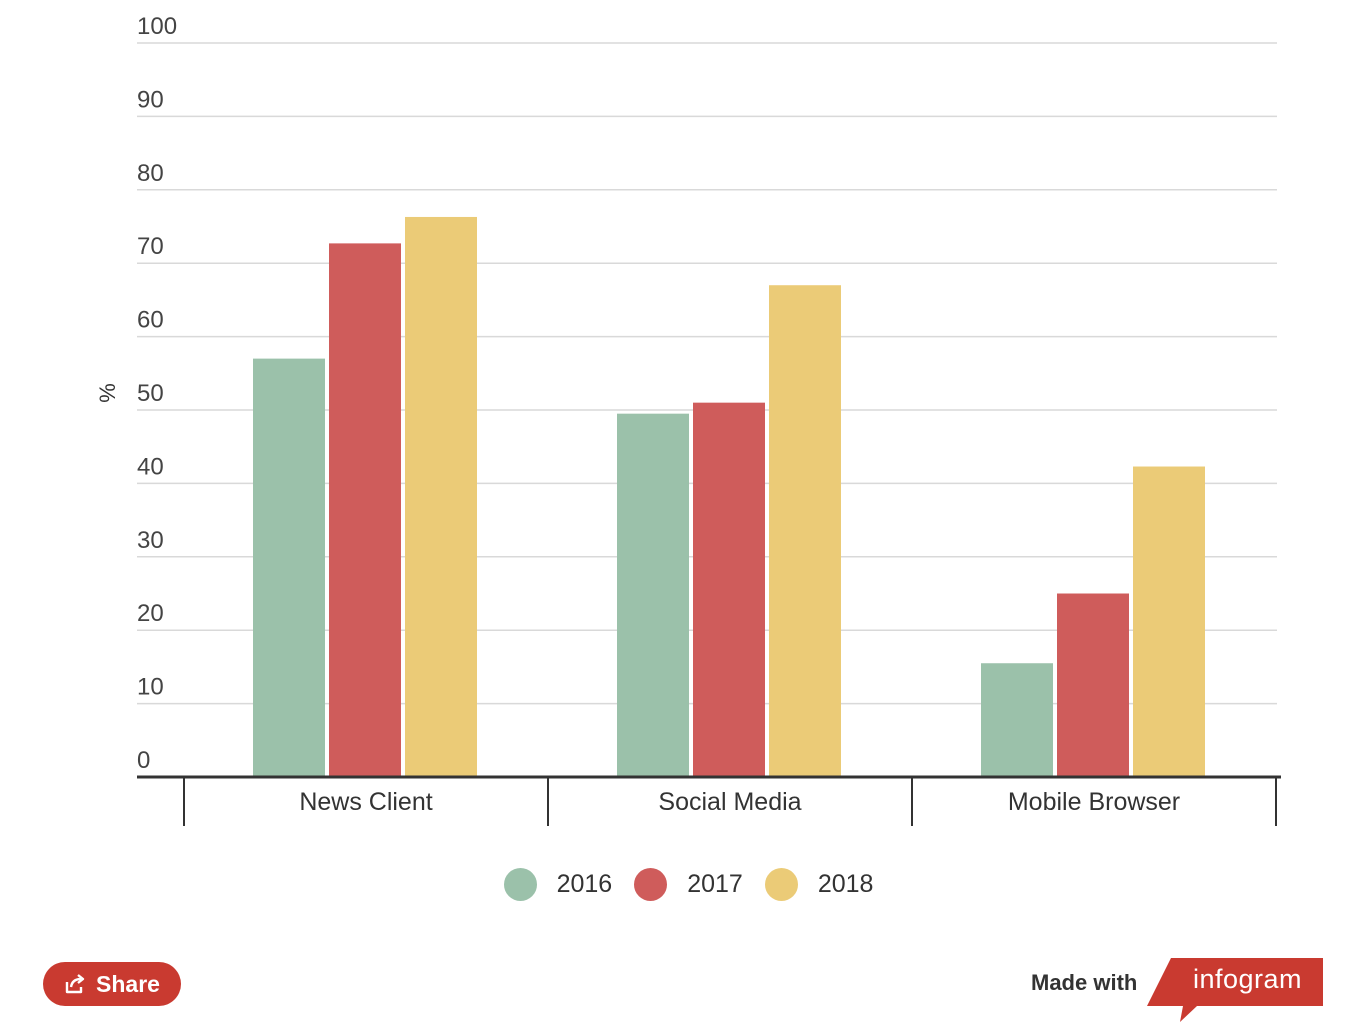 Image resolution: width=1367 pixels, height=1025 pixels. I want to click on x-tick-label: Social Media, so click(729, 802).